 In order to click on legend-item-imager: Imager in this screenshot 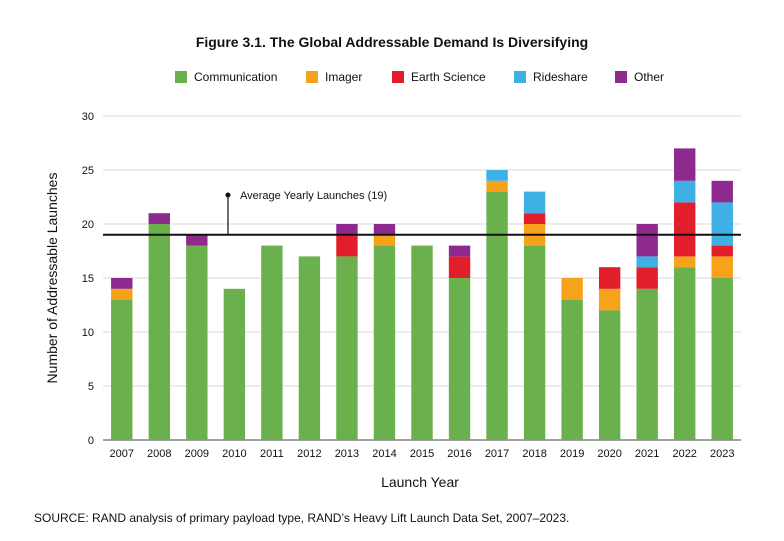, I will do `click(334, 77)`.